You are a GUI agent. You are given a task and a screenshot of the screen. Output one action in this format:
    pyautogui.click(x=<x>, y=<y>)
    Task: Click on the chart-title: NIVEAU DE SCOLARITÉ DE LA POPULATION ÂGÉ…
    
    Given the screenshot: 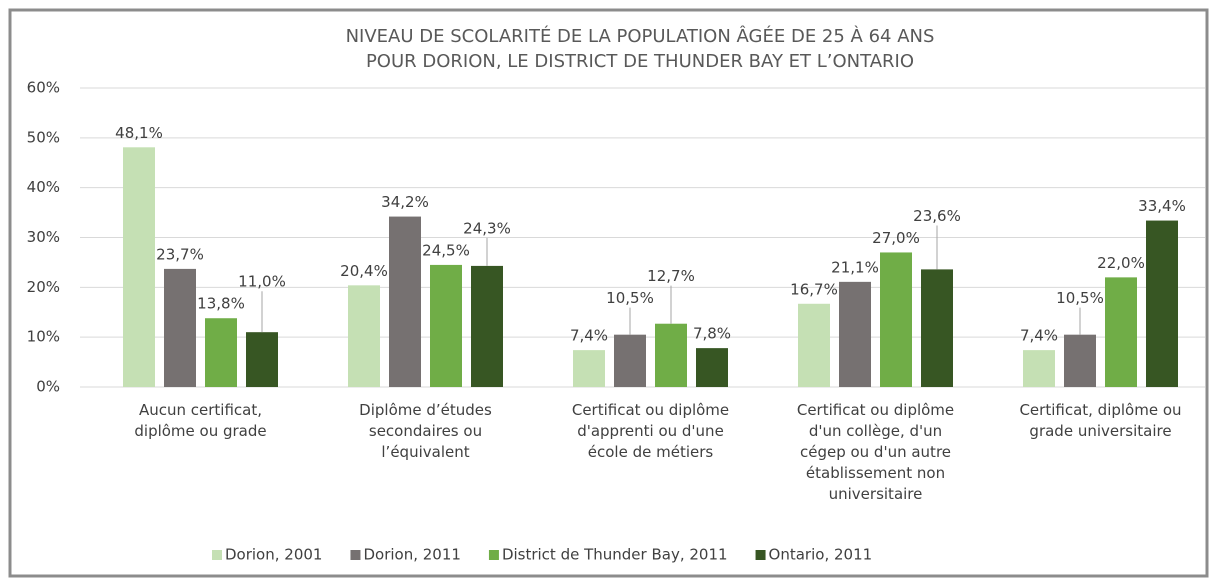 What is the action you would take?
    pyautogui.click(x=640, y=49)
    